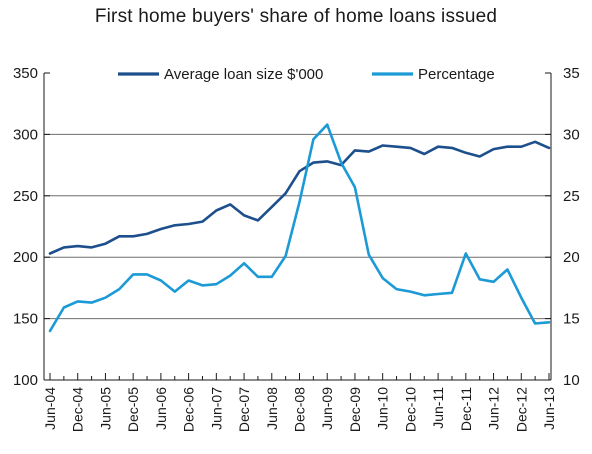 This screenshot has width=592, height=454. Describe the element at coordinates (571, 380) in the screenshot. I see `right-y-tick-label: 10` at that location.